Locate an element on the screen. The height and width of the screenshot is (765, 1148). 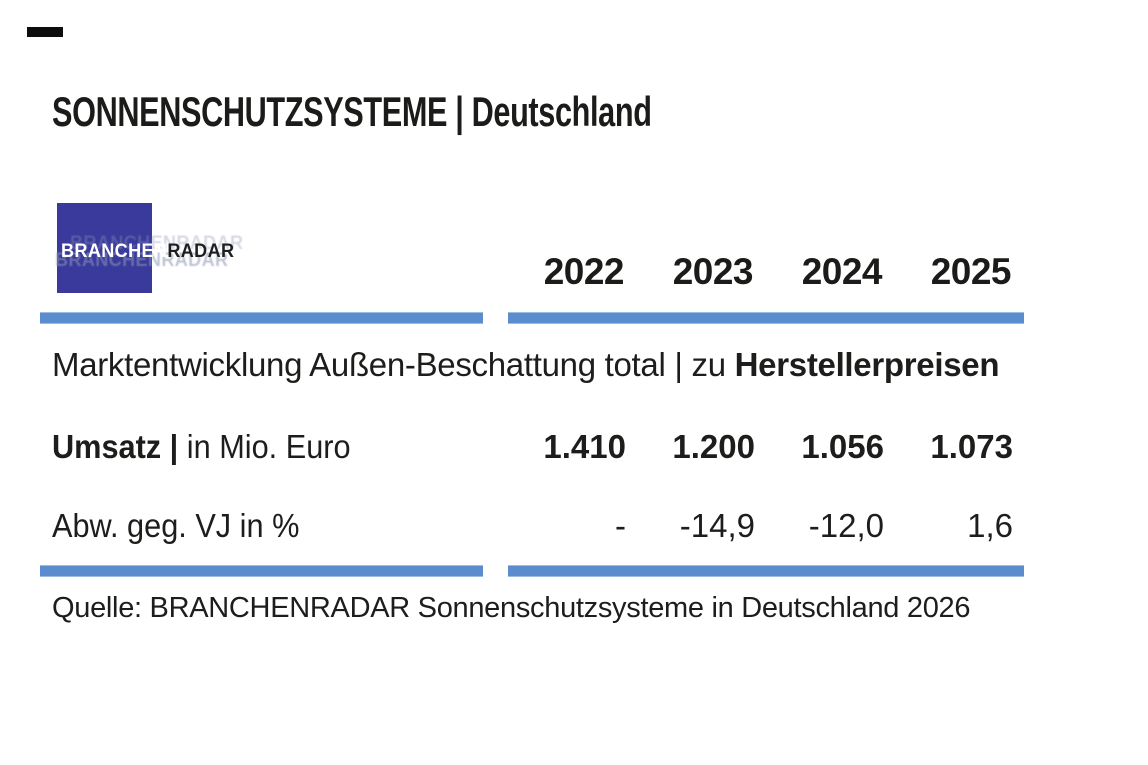
divider-bar-top-left is located at coordinates (261, 318).